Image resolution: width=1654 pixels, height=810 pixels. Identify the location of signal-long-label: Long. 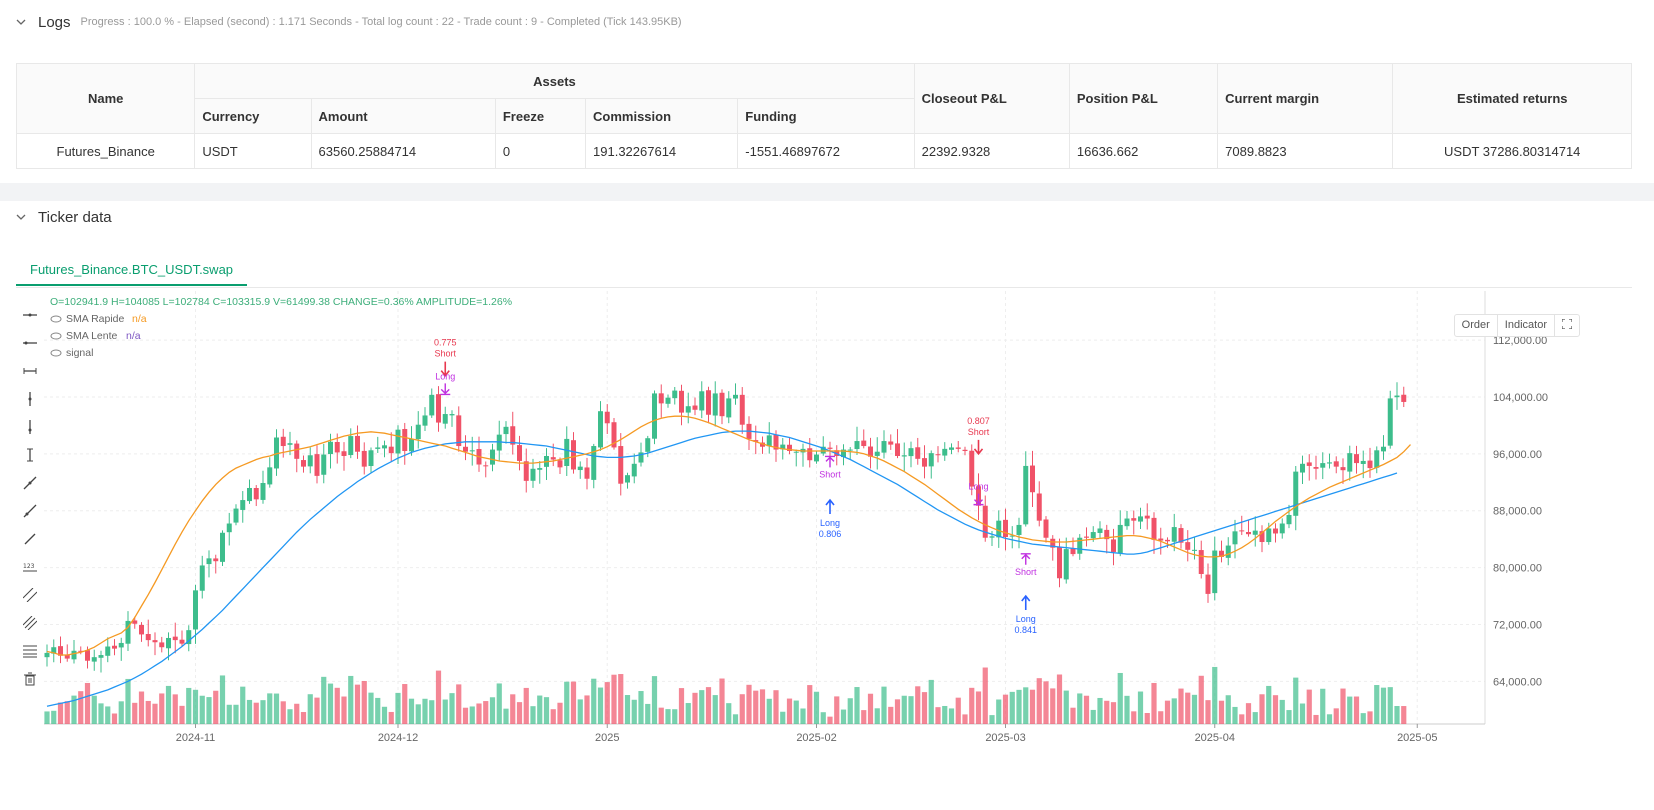
(1026, 619).